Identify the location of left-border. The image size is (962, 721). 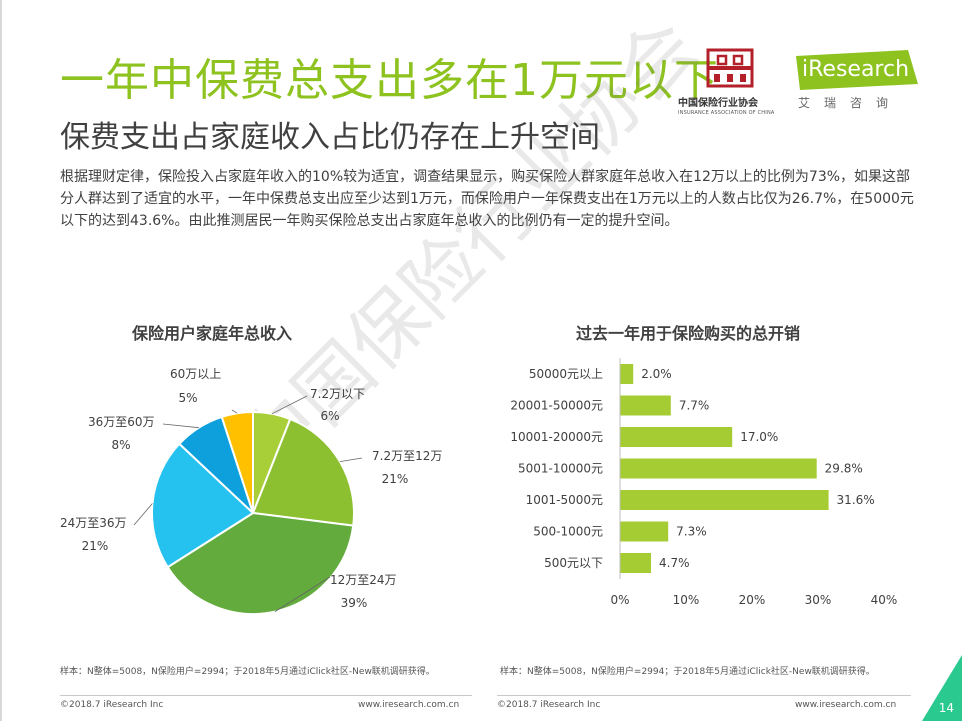
(1, 360).